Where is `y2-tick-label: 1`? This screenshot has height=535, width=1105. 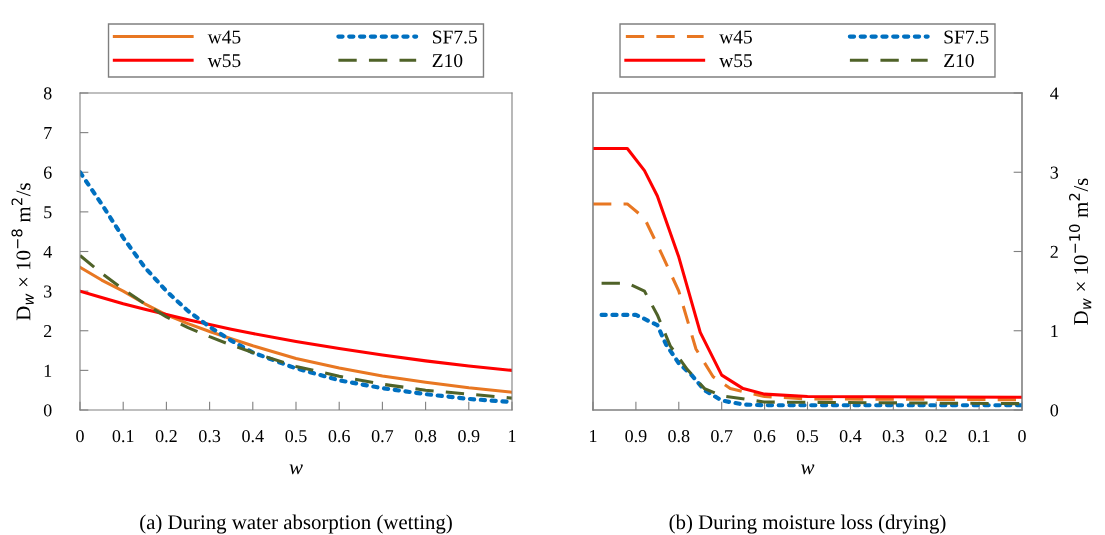
y2-tick-label: 1 is located at coordinates (1054, 331).